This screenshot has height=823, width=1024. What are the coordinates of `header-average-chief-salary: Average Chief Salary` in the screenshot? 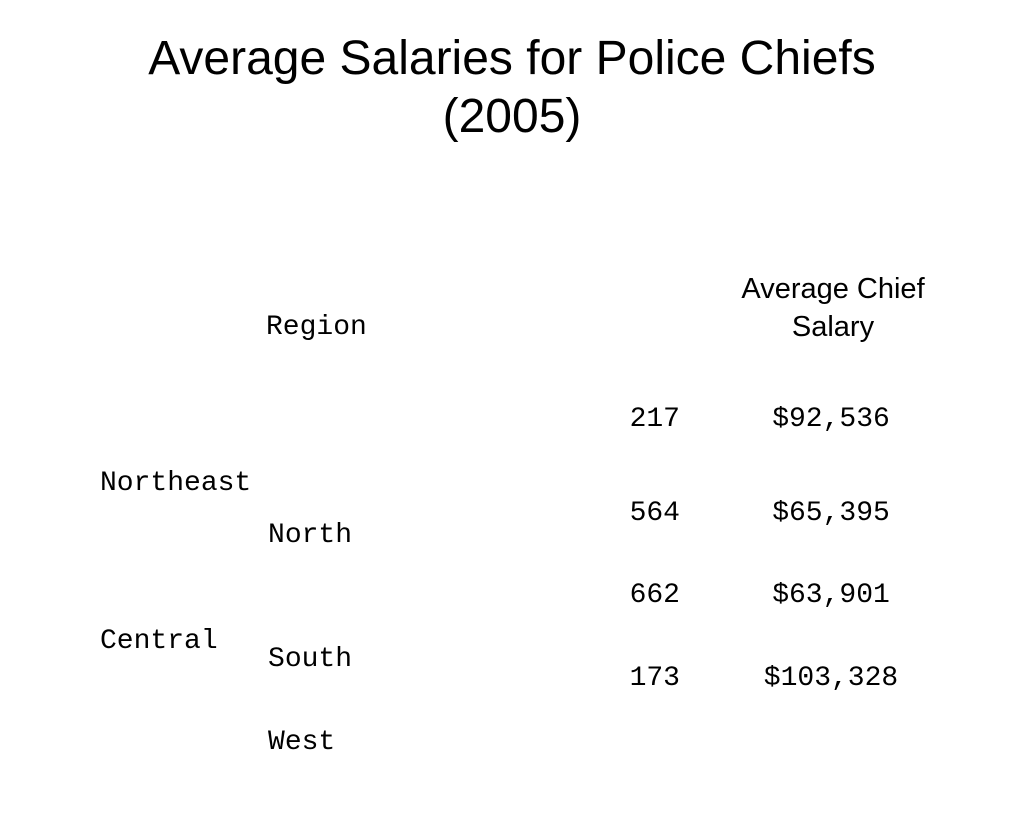 It's located at (833, 308).